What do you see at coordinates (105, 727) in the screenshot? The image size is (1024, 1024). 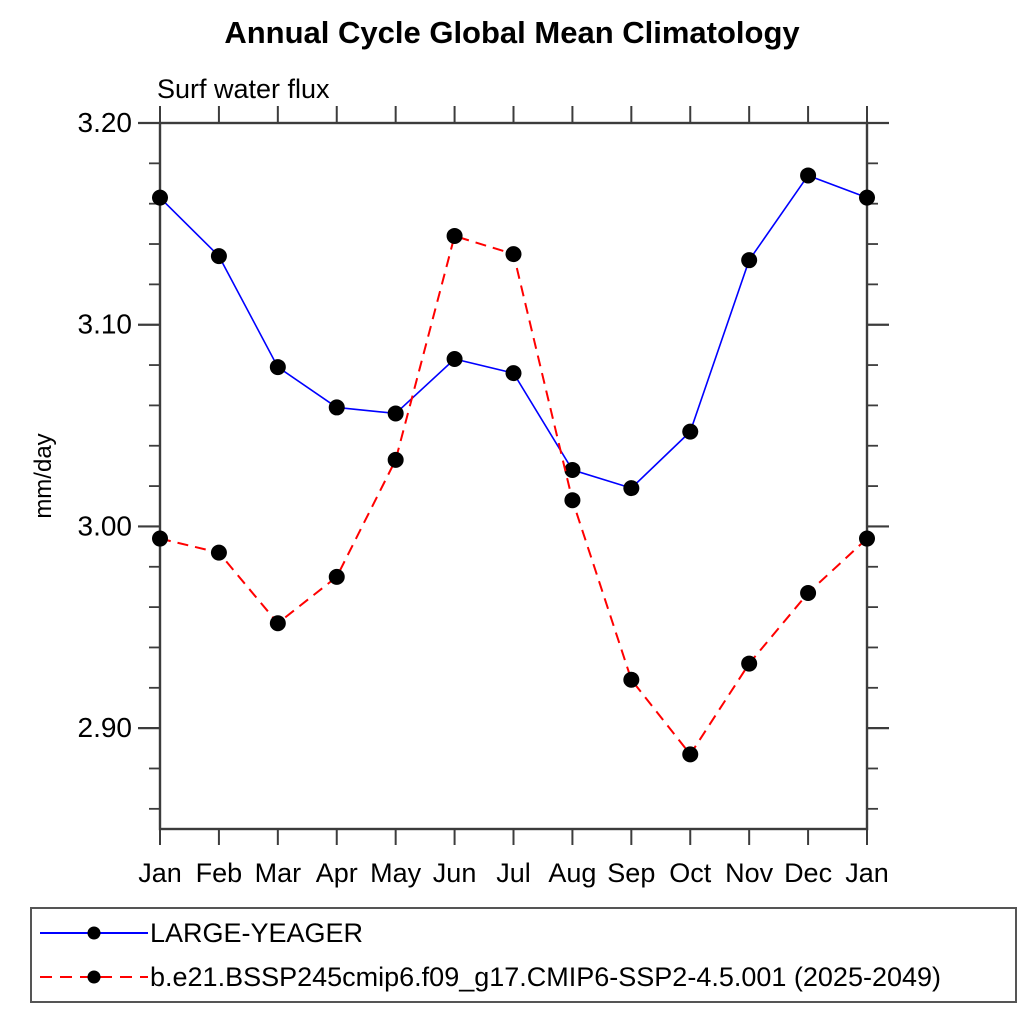 I see `y-tick-label: 2.90` at bounding box center [105, 727].